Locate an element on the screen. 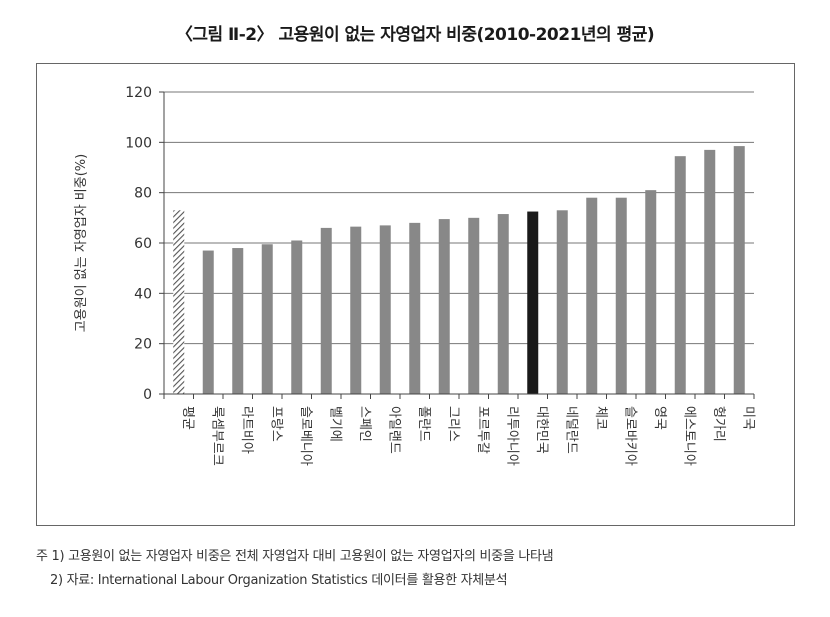 This screenshot has width=830, height=617. category-label: 헝가리 is located at coordinates (718, 424).